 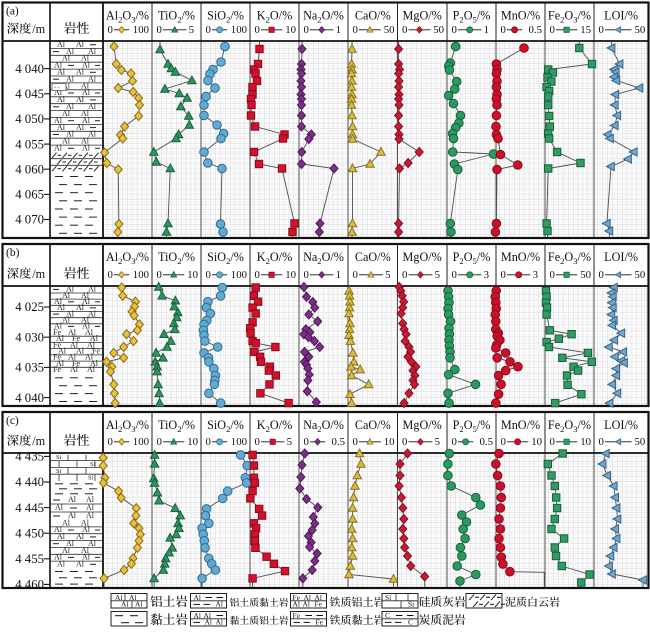 What do you see at coordinates (29, 559) in the screenshot?
I see `svg-text: 4 455` at bounding box center [29, 559].